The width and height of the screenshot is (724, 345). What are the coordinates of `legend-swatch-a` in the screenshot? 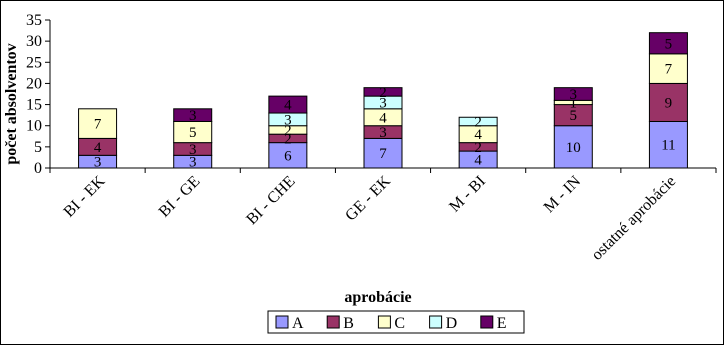 It's located at (282, 322).